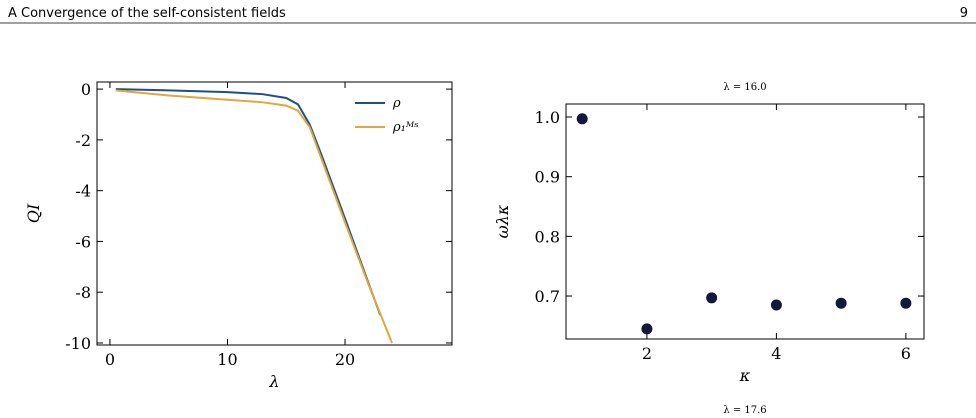  What do you see at coordinates (547, 177) in the screenshot?
I see `y-tick-label: 0.9` at bounding box center [547, 177].